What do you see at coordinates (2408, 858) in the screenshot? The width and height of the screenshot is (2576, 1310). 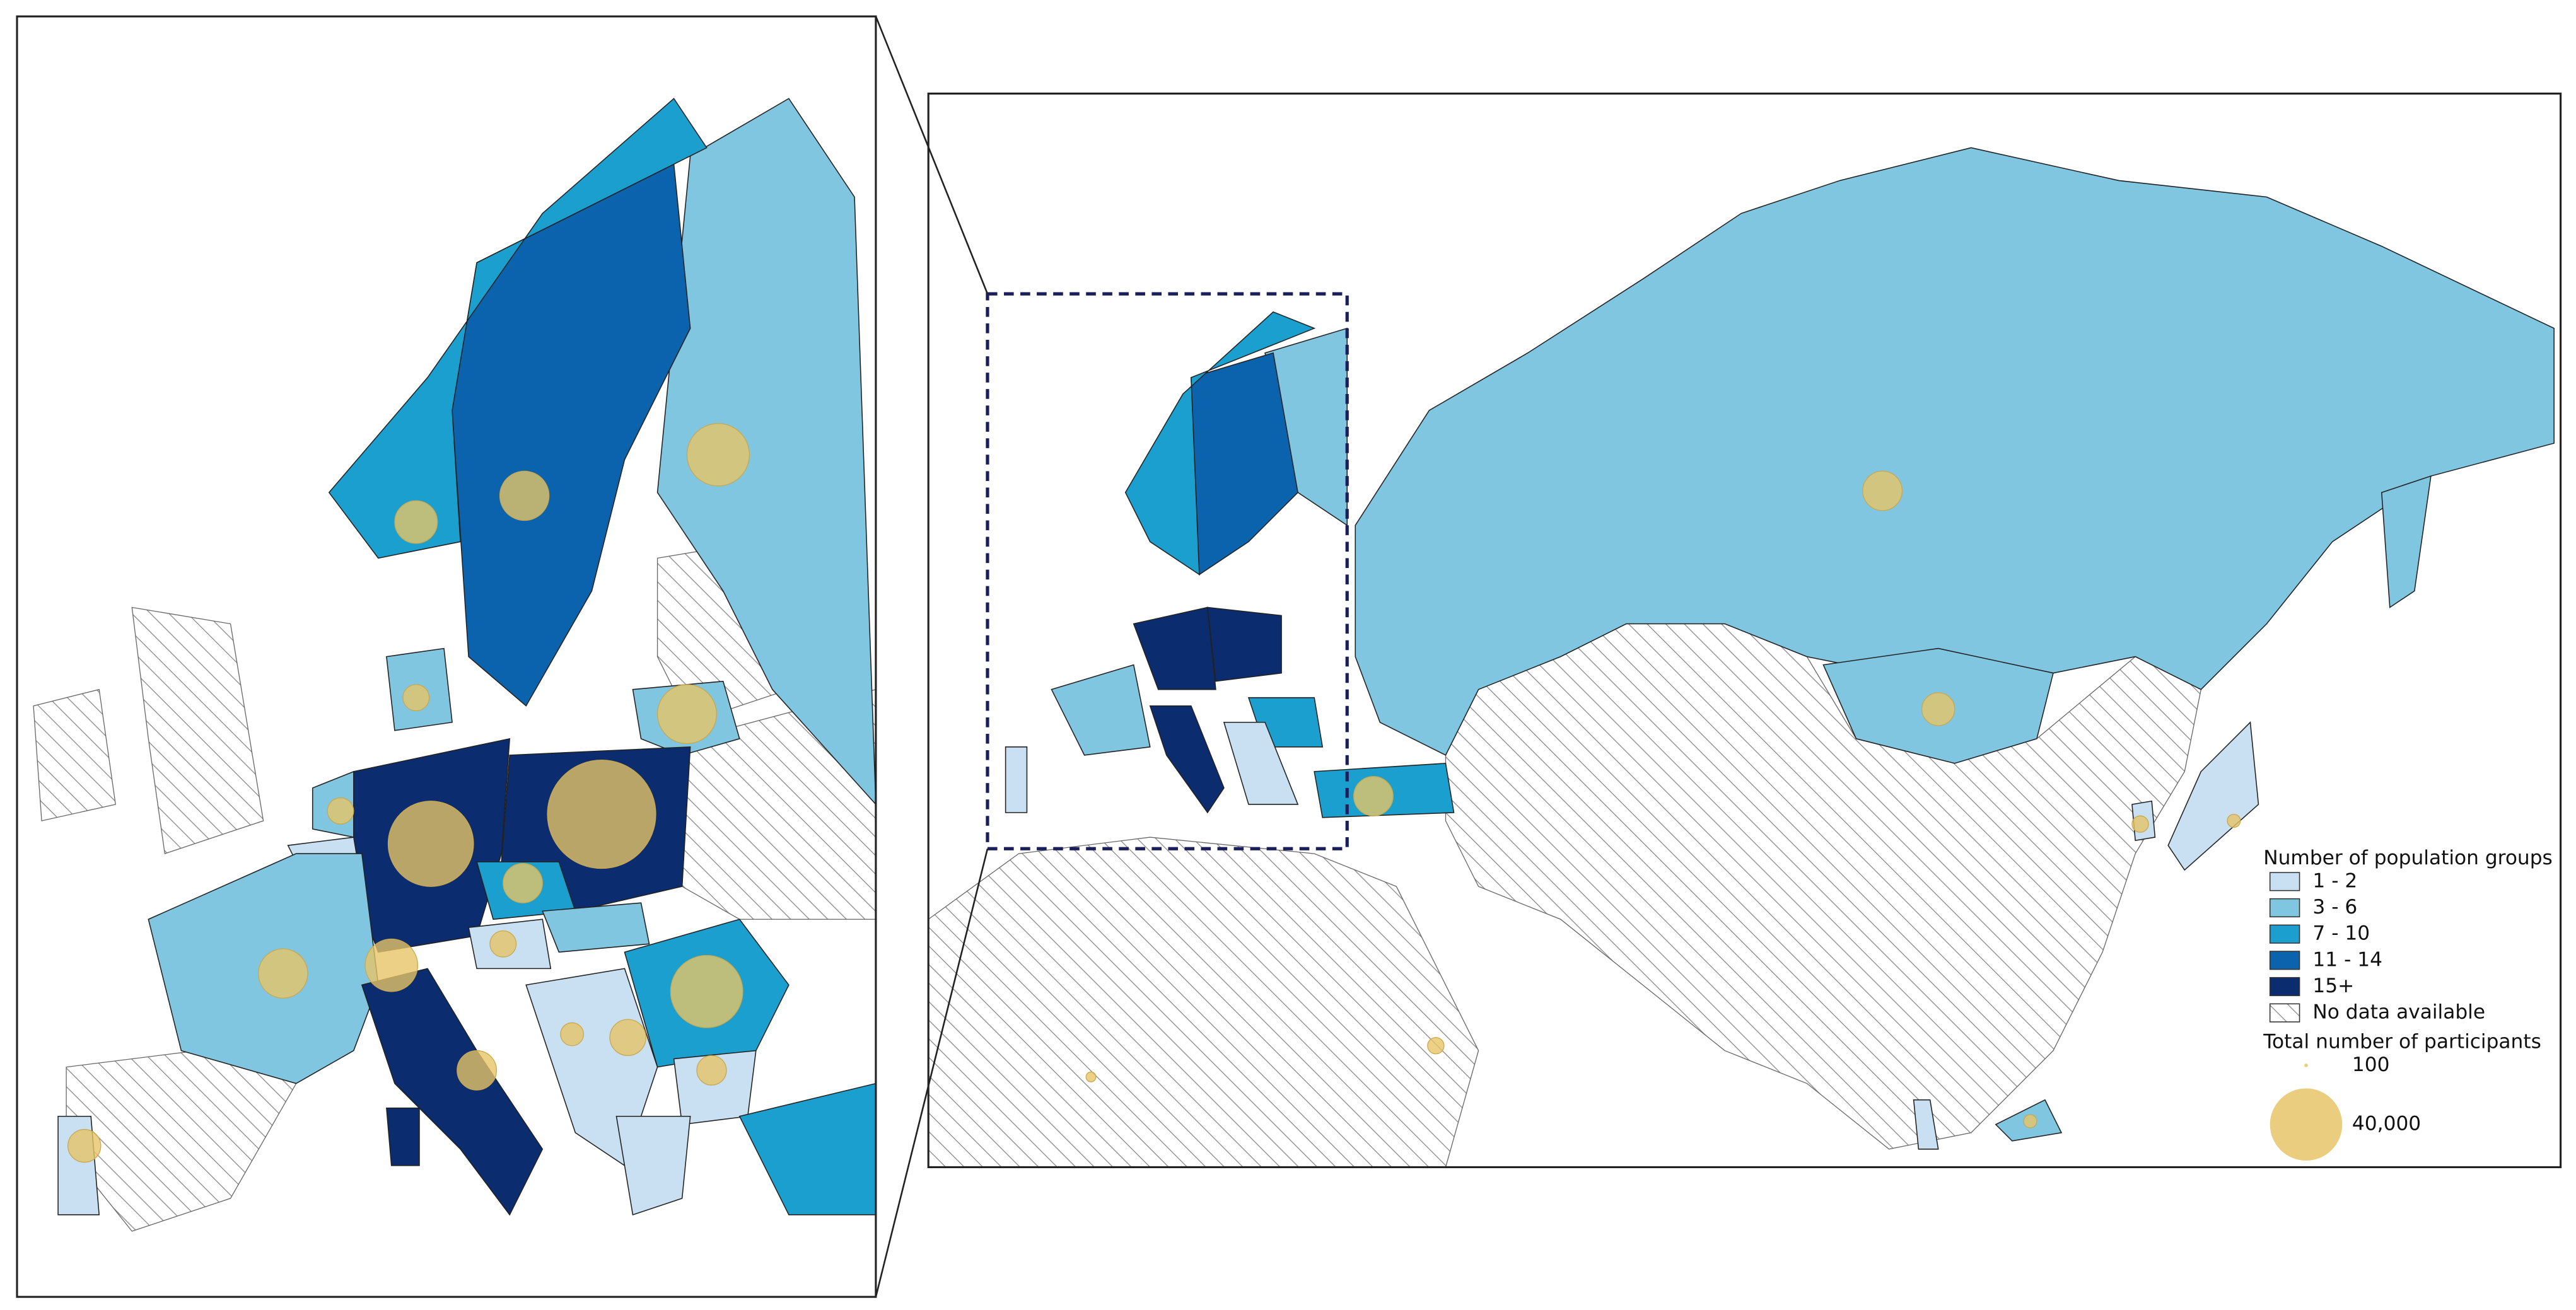 I see `legend-title: Number of population groups` at bounding box center [2408, 858].